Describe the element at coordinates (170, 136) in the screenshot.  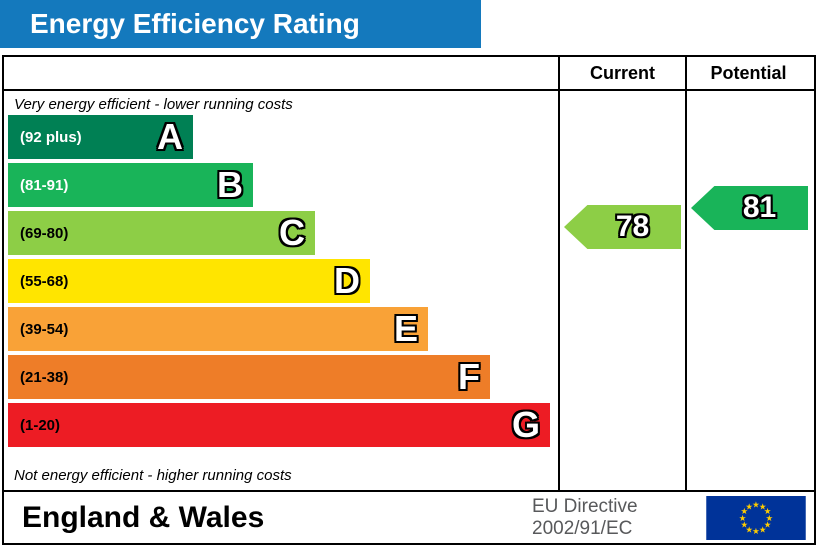
I see `band-letter: A` at that location.